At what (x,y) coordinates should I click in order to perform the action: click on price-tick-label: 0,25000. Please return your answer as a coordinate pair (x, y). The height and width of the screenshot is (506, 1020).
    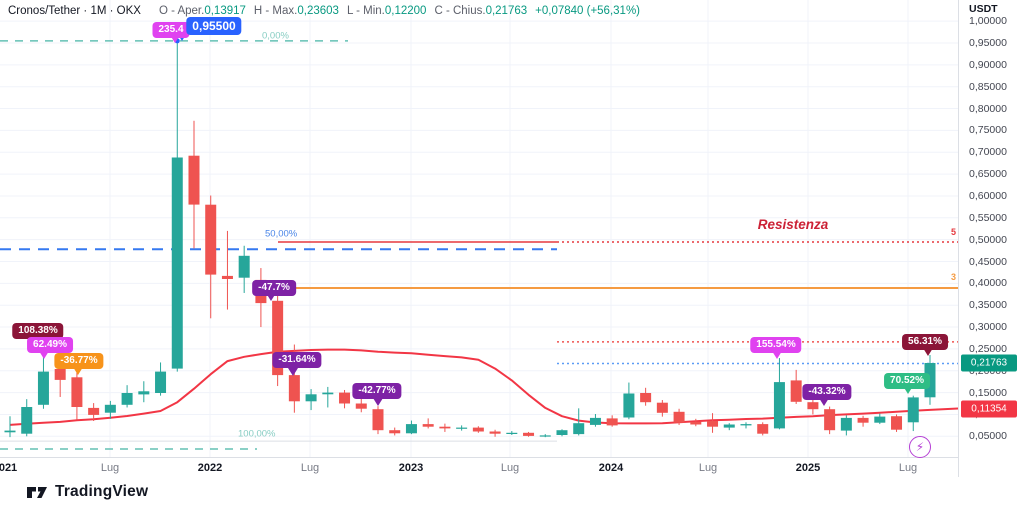
    Looking at the image, I should click on (988, 348).